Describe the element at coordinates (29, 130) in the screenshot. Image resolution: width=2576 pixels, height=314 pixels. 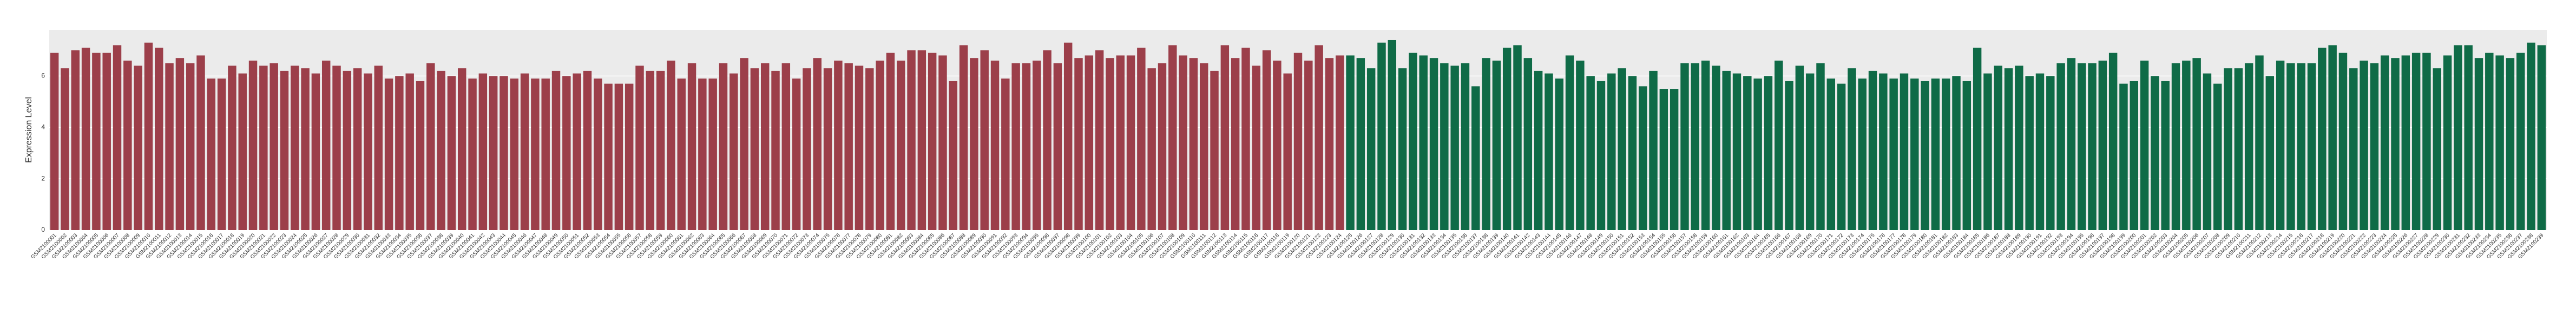
I see `y-axis-label: Expression Level` at that location.